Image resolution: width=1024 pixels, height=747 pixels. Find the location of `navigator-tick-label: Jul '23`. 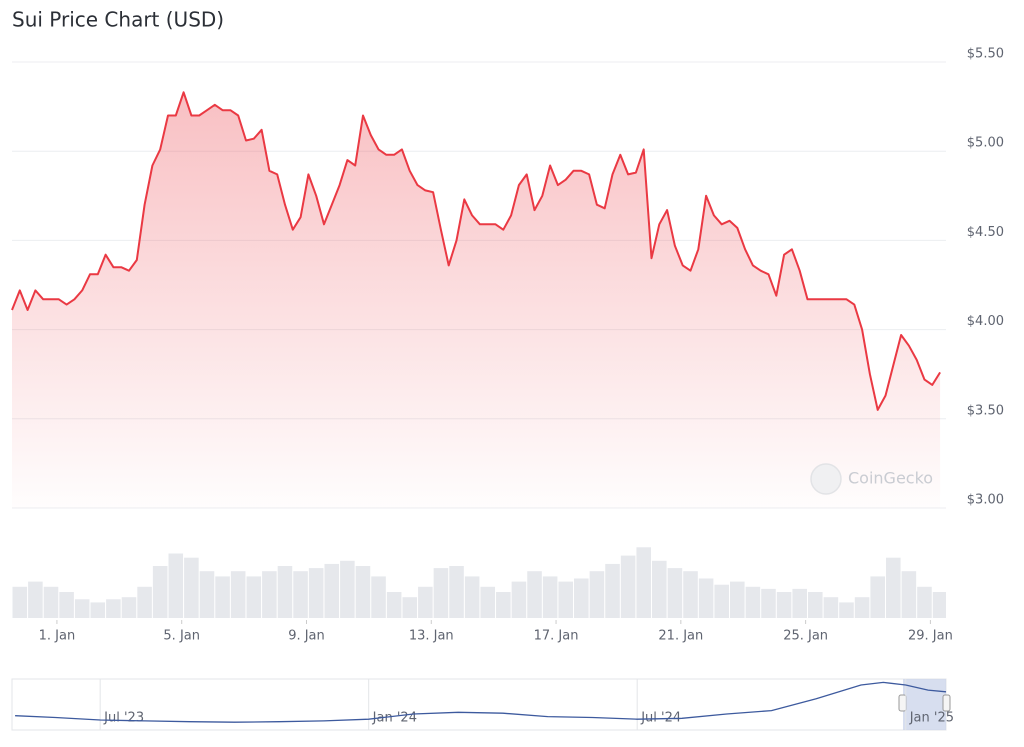

navigator-tick-label: Jul '23 is located at coordinates (123, 718).